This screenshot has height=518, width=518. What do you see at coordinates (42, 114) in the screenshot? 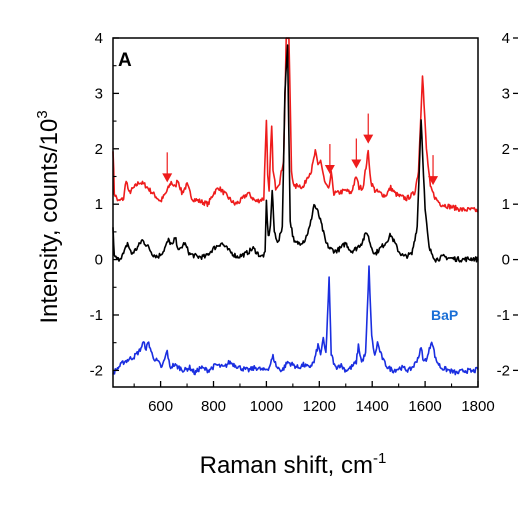
I see `y-axis-title-sup: 3` at bounding box center [42, 114].